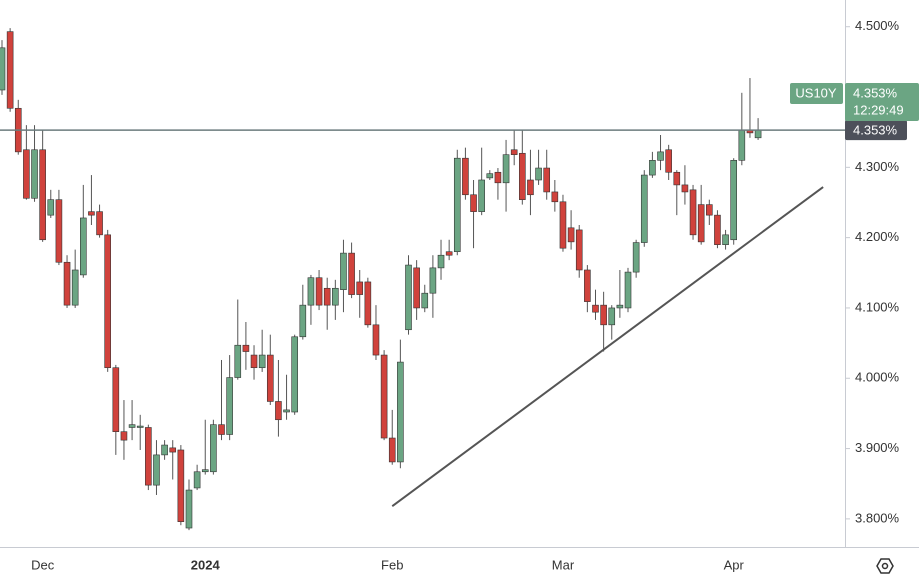 This screenshot has width=919, height=577. Describe the element at coordinates (878, 109) in the screenshot. I see `quote-countdown: 12:29:49` at that location.